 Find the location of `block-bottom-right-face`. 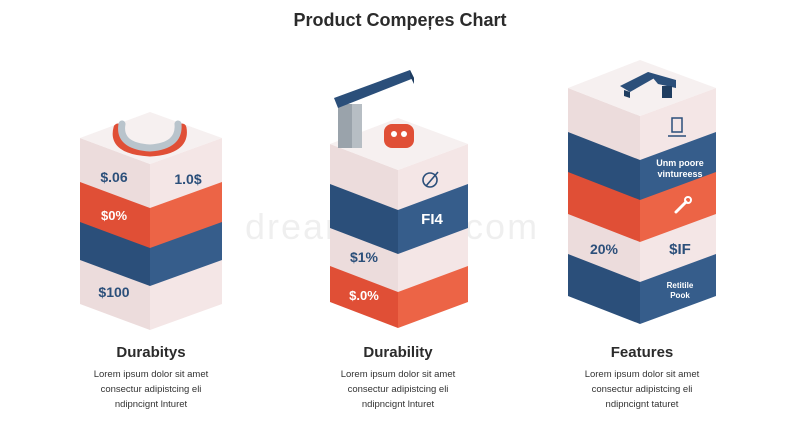

block-bottom-right-face is located at coordinates (186, 294).